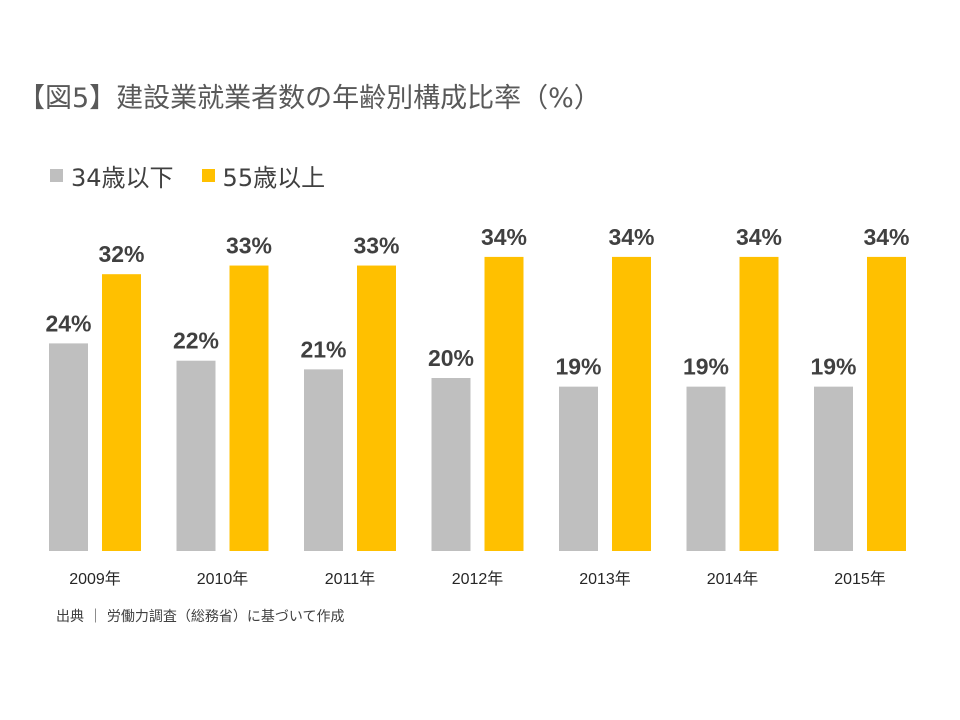 This screenshot has width=960, height=720. I want to click on data-label-old-2: 33%, so click(376, 246).